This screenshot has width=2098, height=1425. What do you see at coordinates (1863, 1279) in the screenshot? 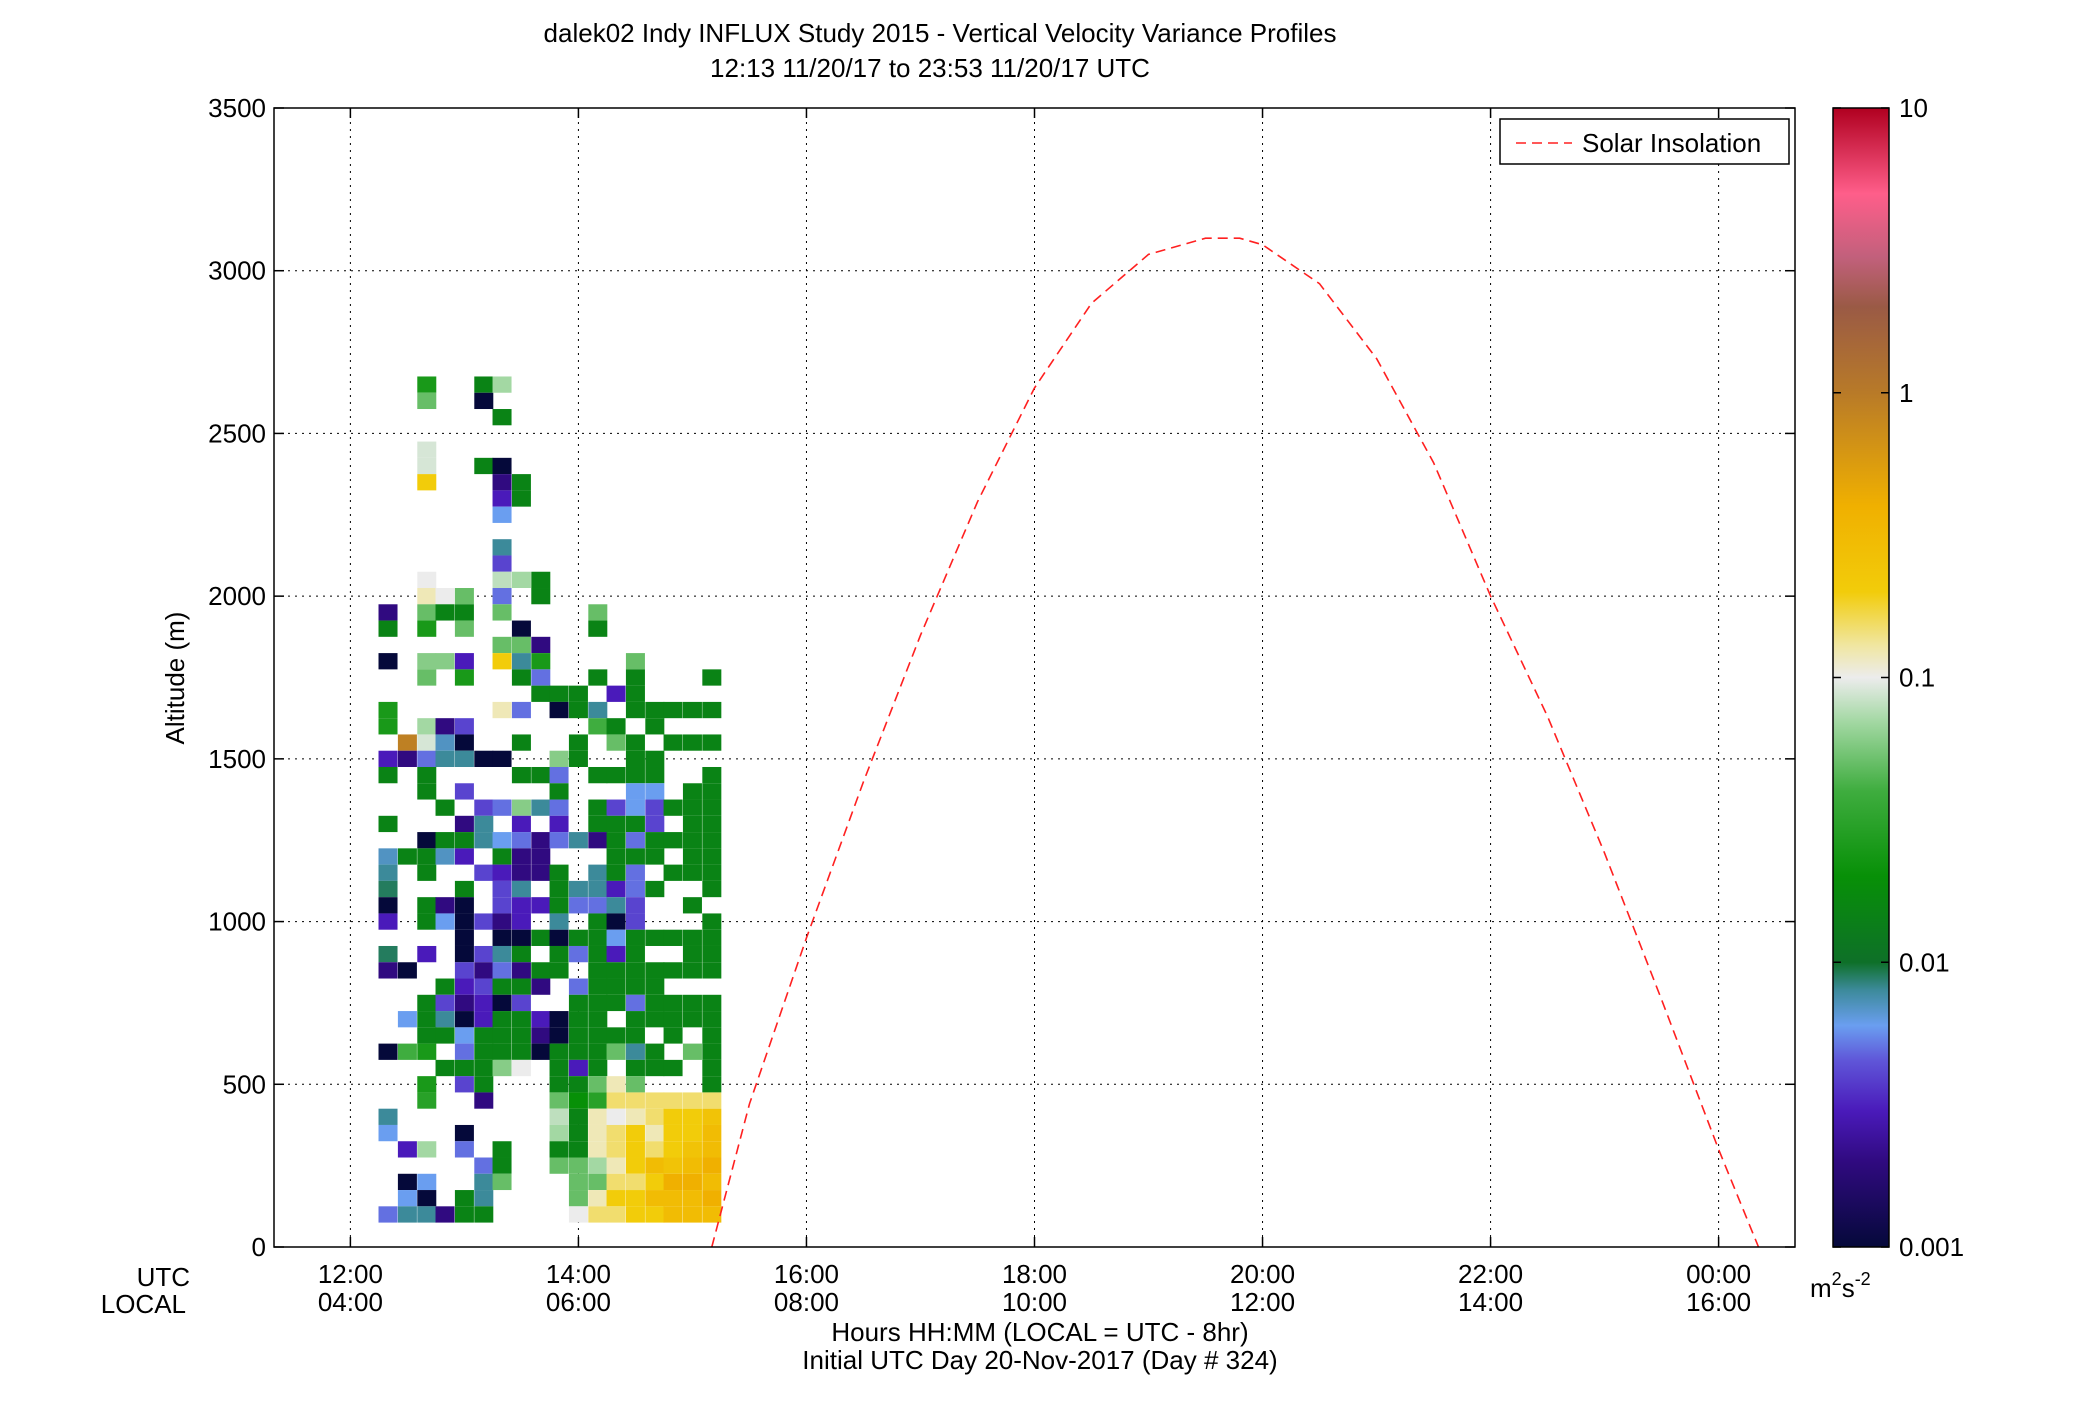
I see `colorbar-unit-sup2: -2` at bounding box center [1863, 1279].